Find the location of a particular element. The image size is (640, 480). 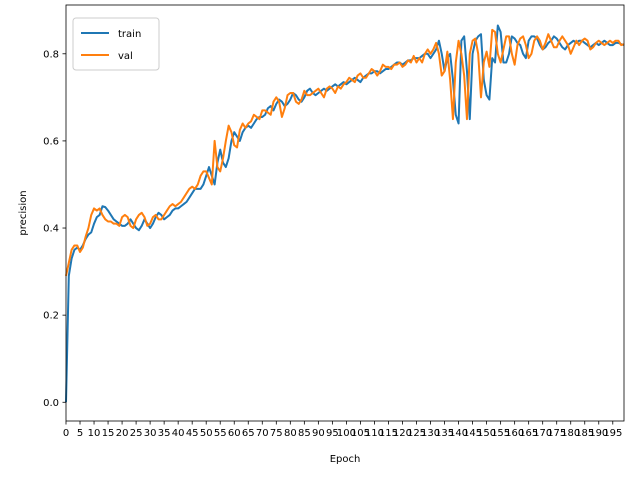

x-tick-label: 140 is located at coordinates (458, 433).